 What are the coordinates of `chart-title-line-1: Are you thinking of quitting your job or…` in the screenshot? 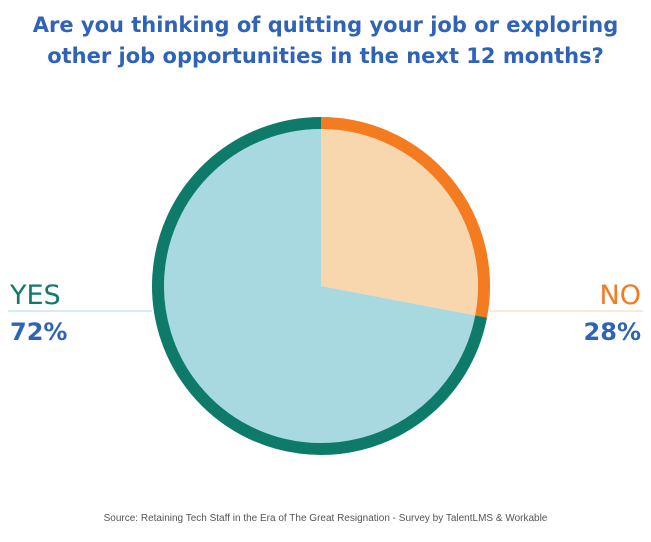 It's located at (325, 25).